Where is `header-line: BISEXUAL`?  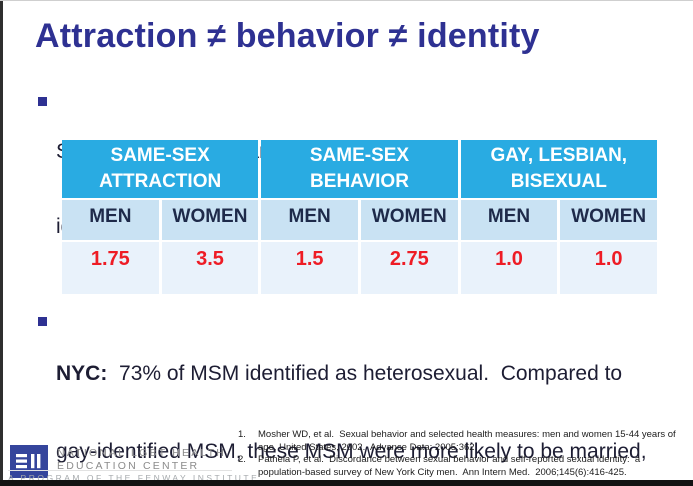 header-line: BISEXUAL is located at coordinates (558, 181).